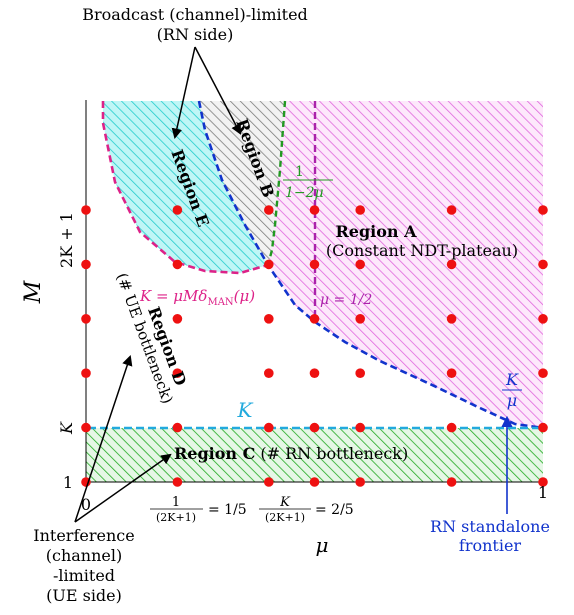  I want to click on y-tick-1: 1, so click(68, 482).